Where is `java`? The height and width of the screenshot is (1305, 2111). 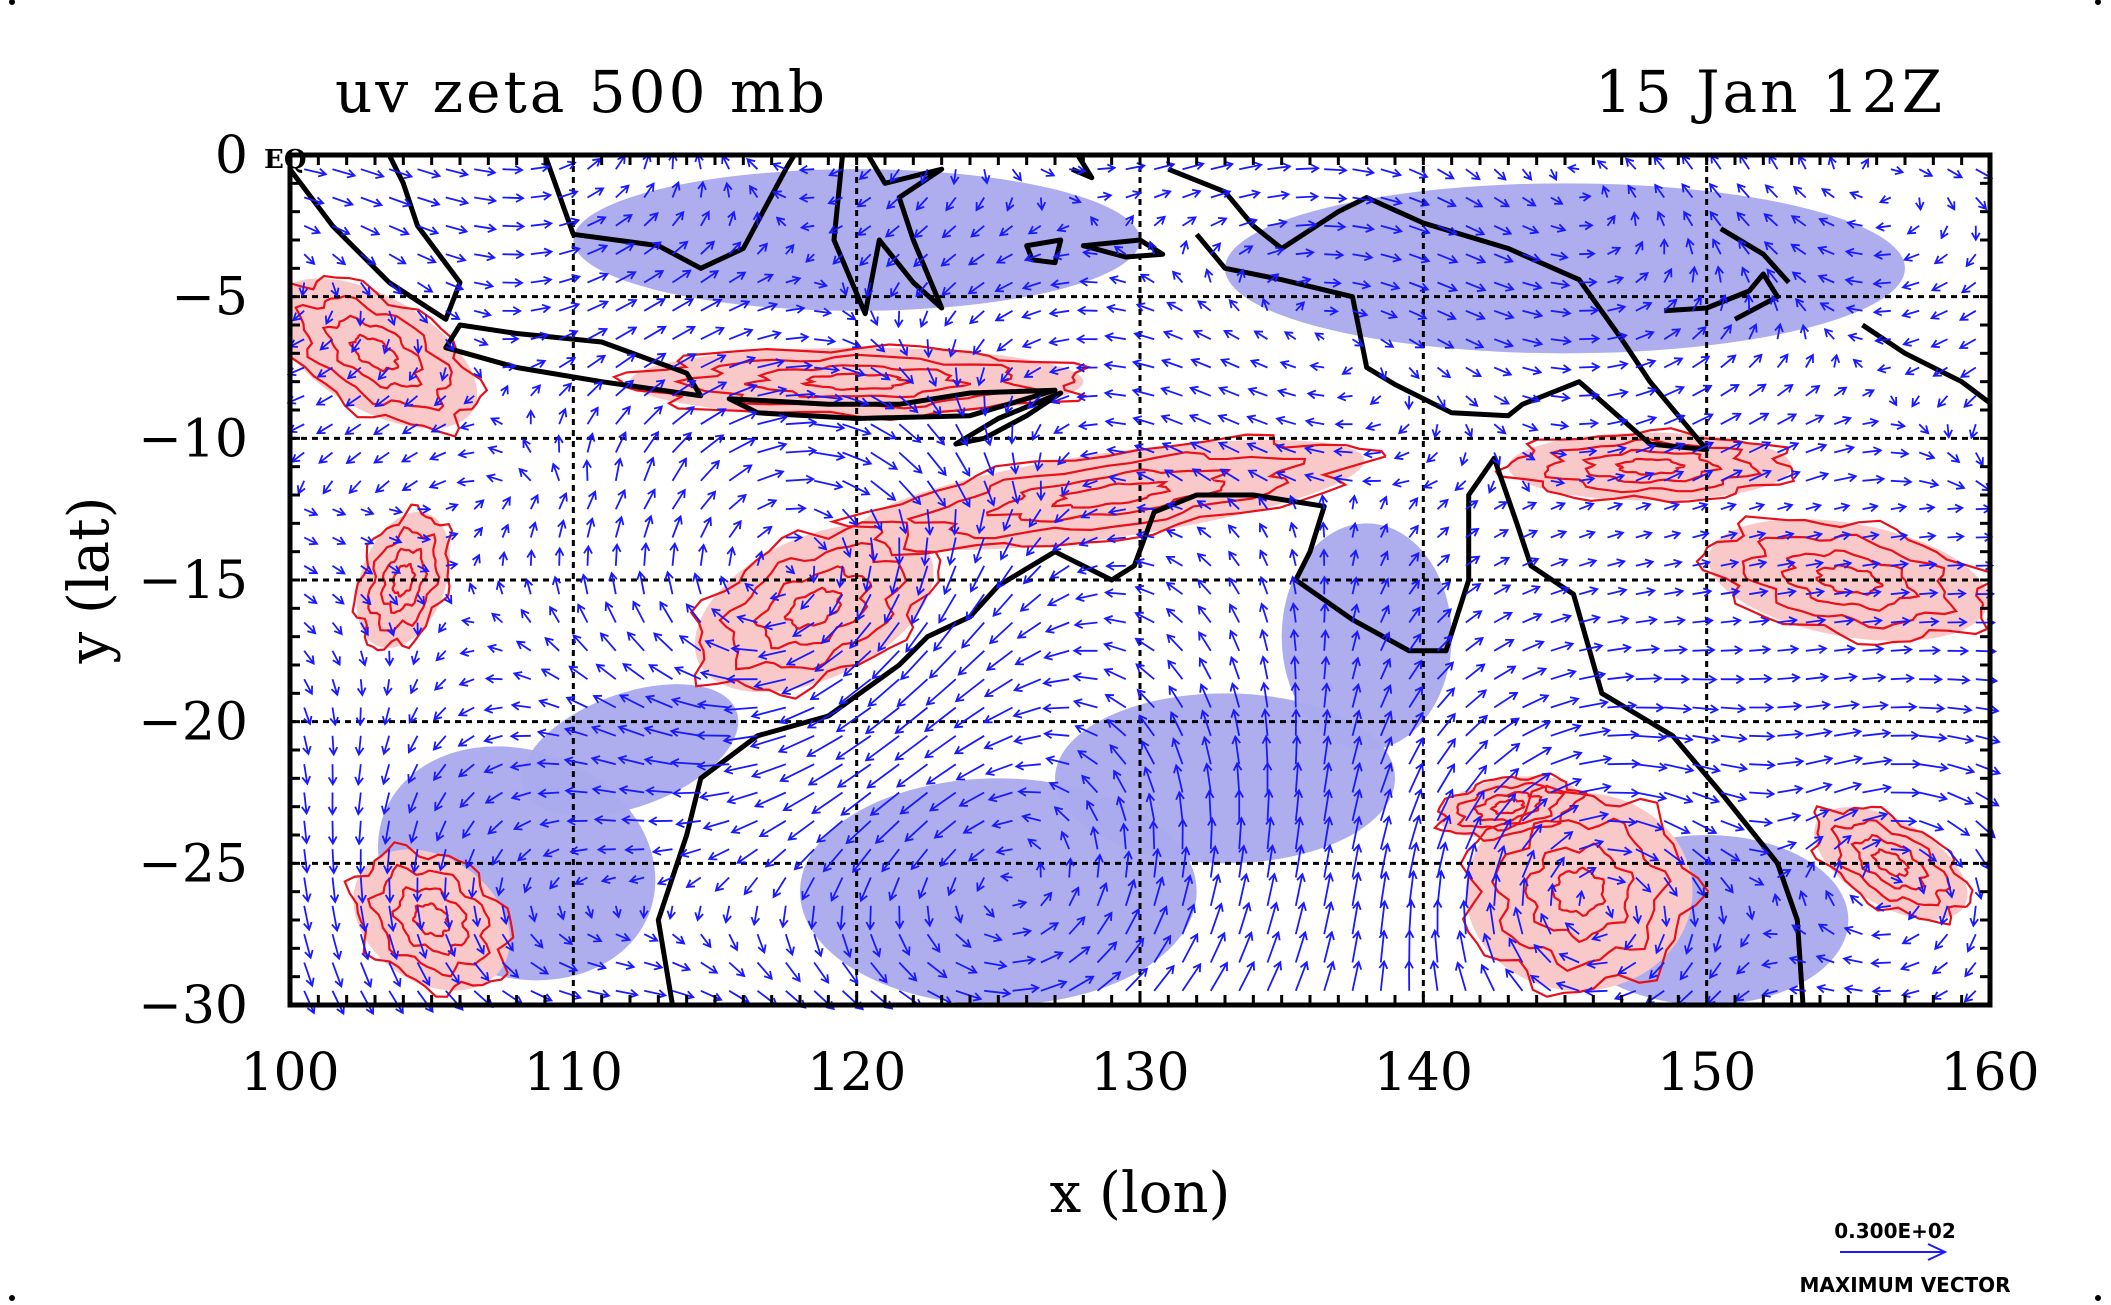 java is located at coordinates (573, 360).